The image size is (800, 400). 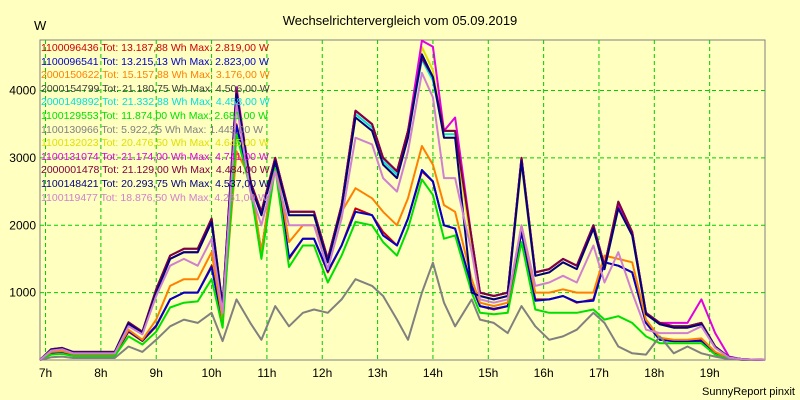 What do you see at coordinates (599, 373) in the screenshot?
I see `x-tick-label: 17h` at bounding box center [599, 373].